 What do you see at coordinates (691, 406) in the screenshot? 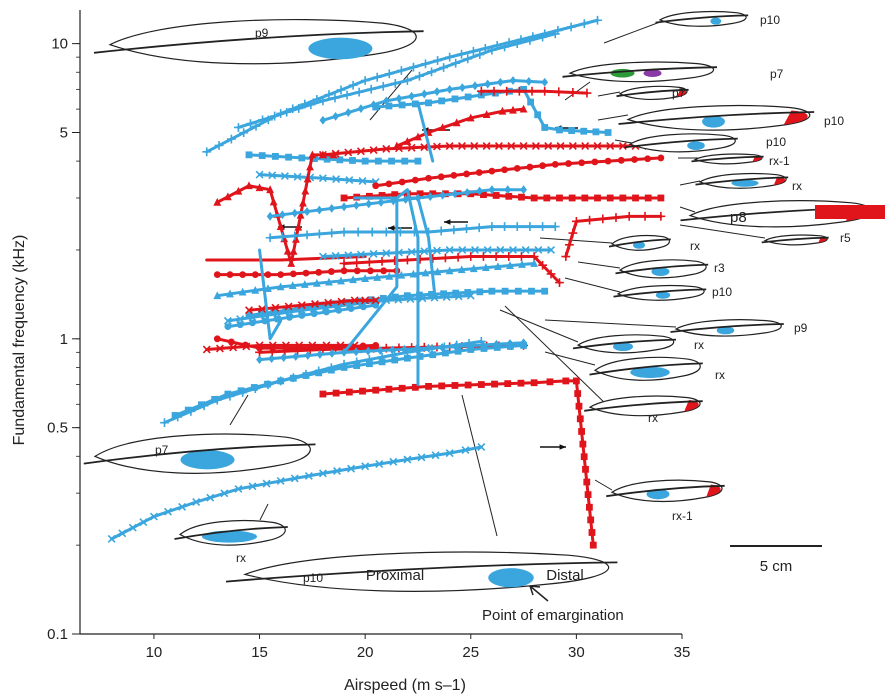
I see `vibrating-tip` at bounding box center [691, 406].